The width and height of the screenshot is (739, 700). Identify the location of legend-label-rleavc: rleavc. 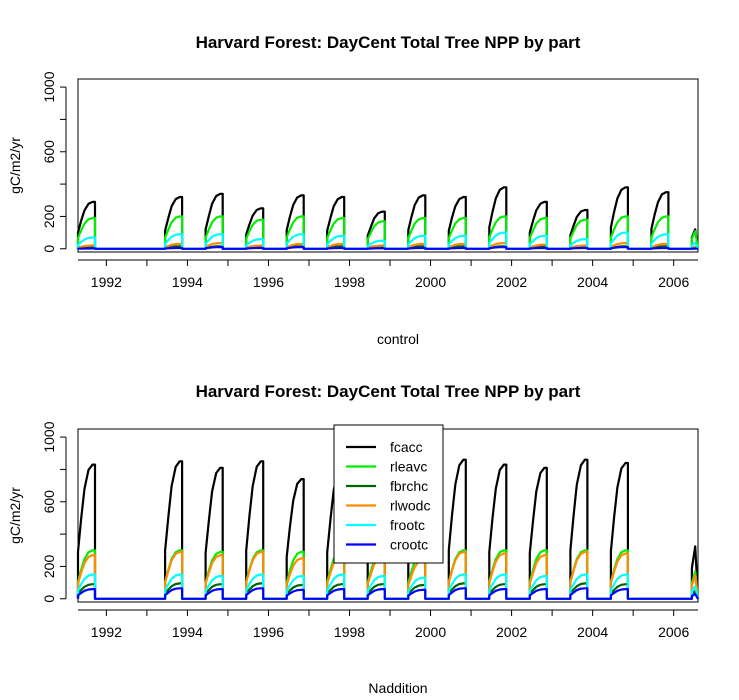
(408, 467).